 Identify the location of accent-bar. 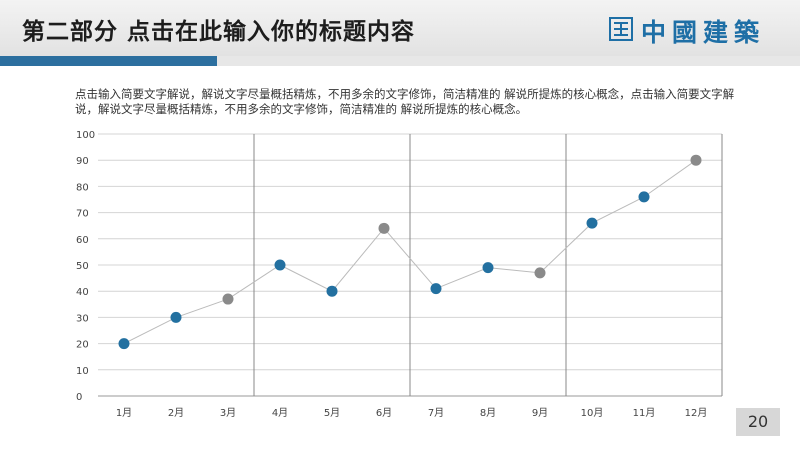
(108, 61).